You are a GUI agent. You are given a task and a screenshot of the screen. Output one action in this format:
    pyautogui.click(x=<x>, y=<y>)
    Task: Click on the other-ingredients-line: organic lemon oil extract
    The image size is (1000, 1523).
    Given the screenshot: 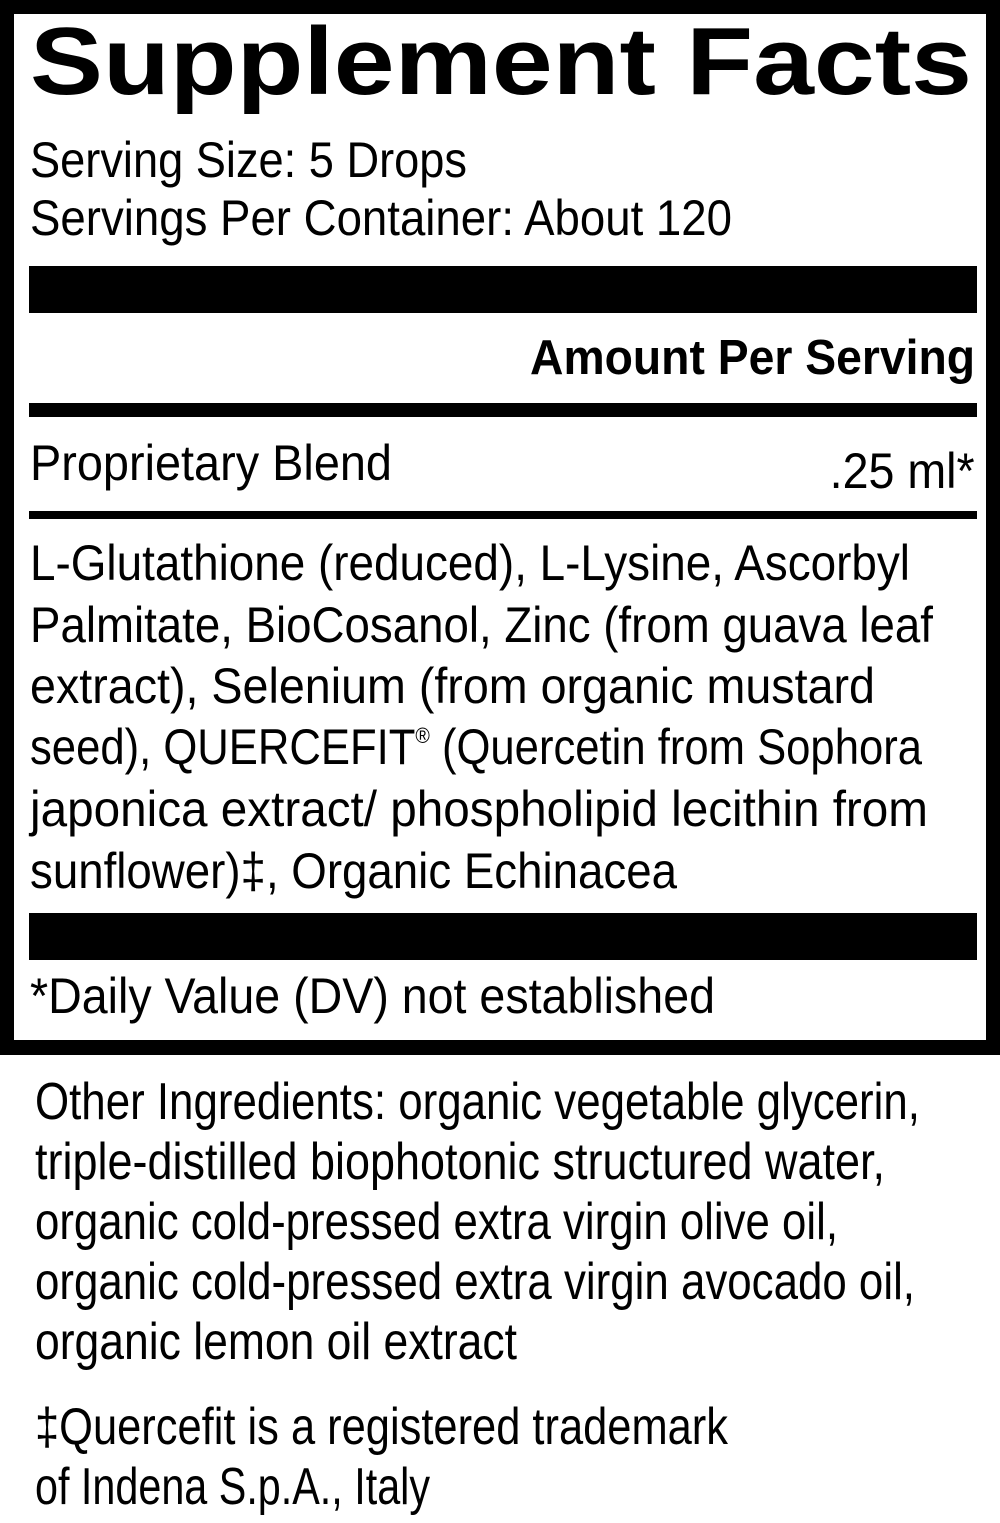 What is the action you would take?
    pyautogui.click(x=276, y=1342)
    